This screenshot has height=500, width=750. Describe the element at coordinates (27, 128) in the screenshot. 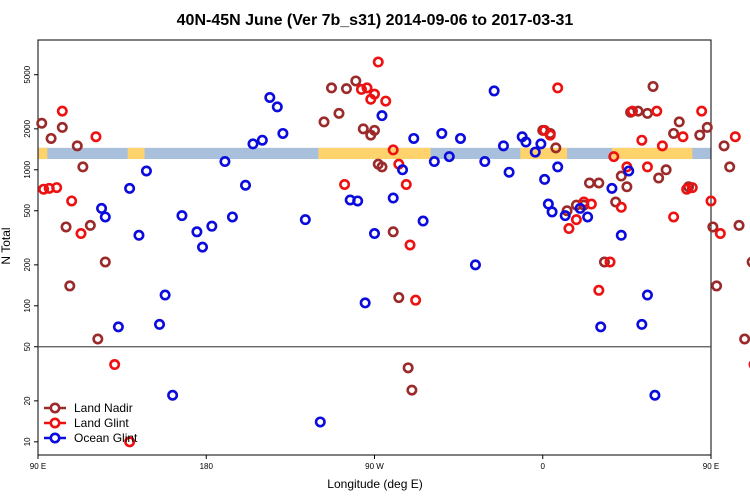

I see `y-tick-label: 2000` at that location.